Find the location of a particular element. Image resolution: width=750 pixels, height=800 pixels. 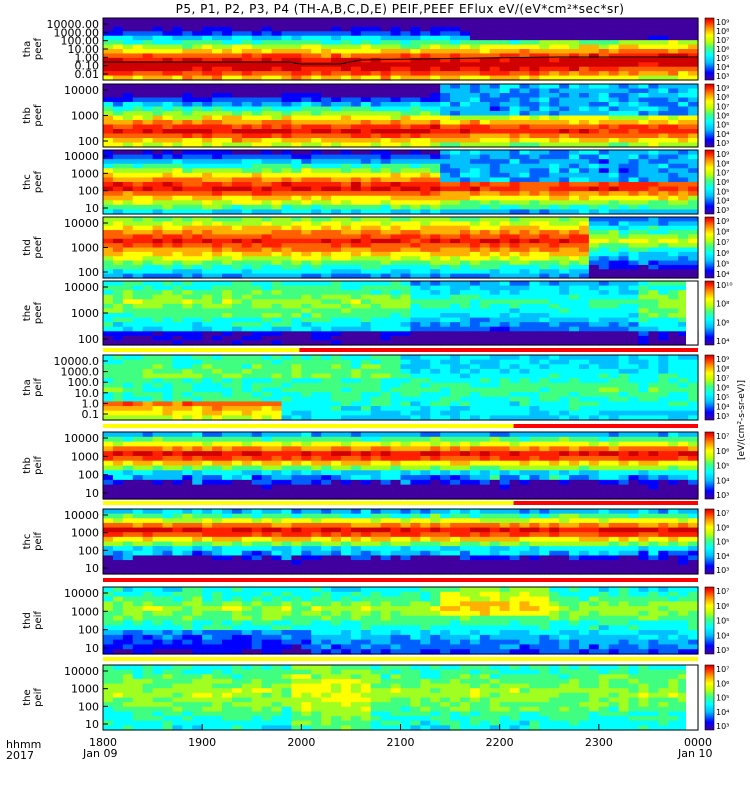

colorbar-tick-label: 10⁵ is located at coordinates (722, 263).